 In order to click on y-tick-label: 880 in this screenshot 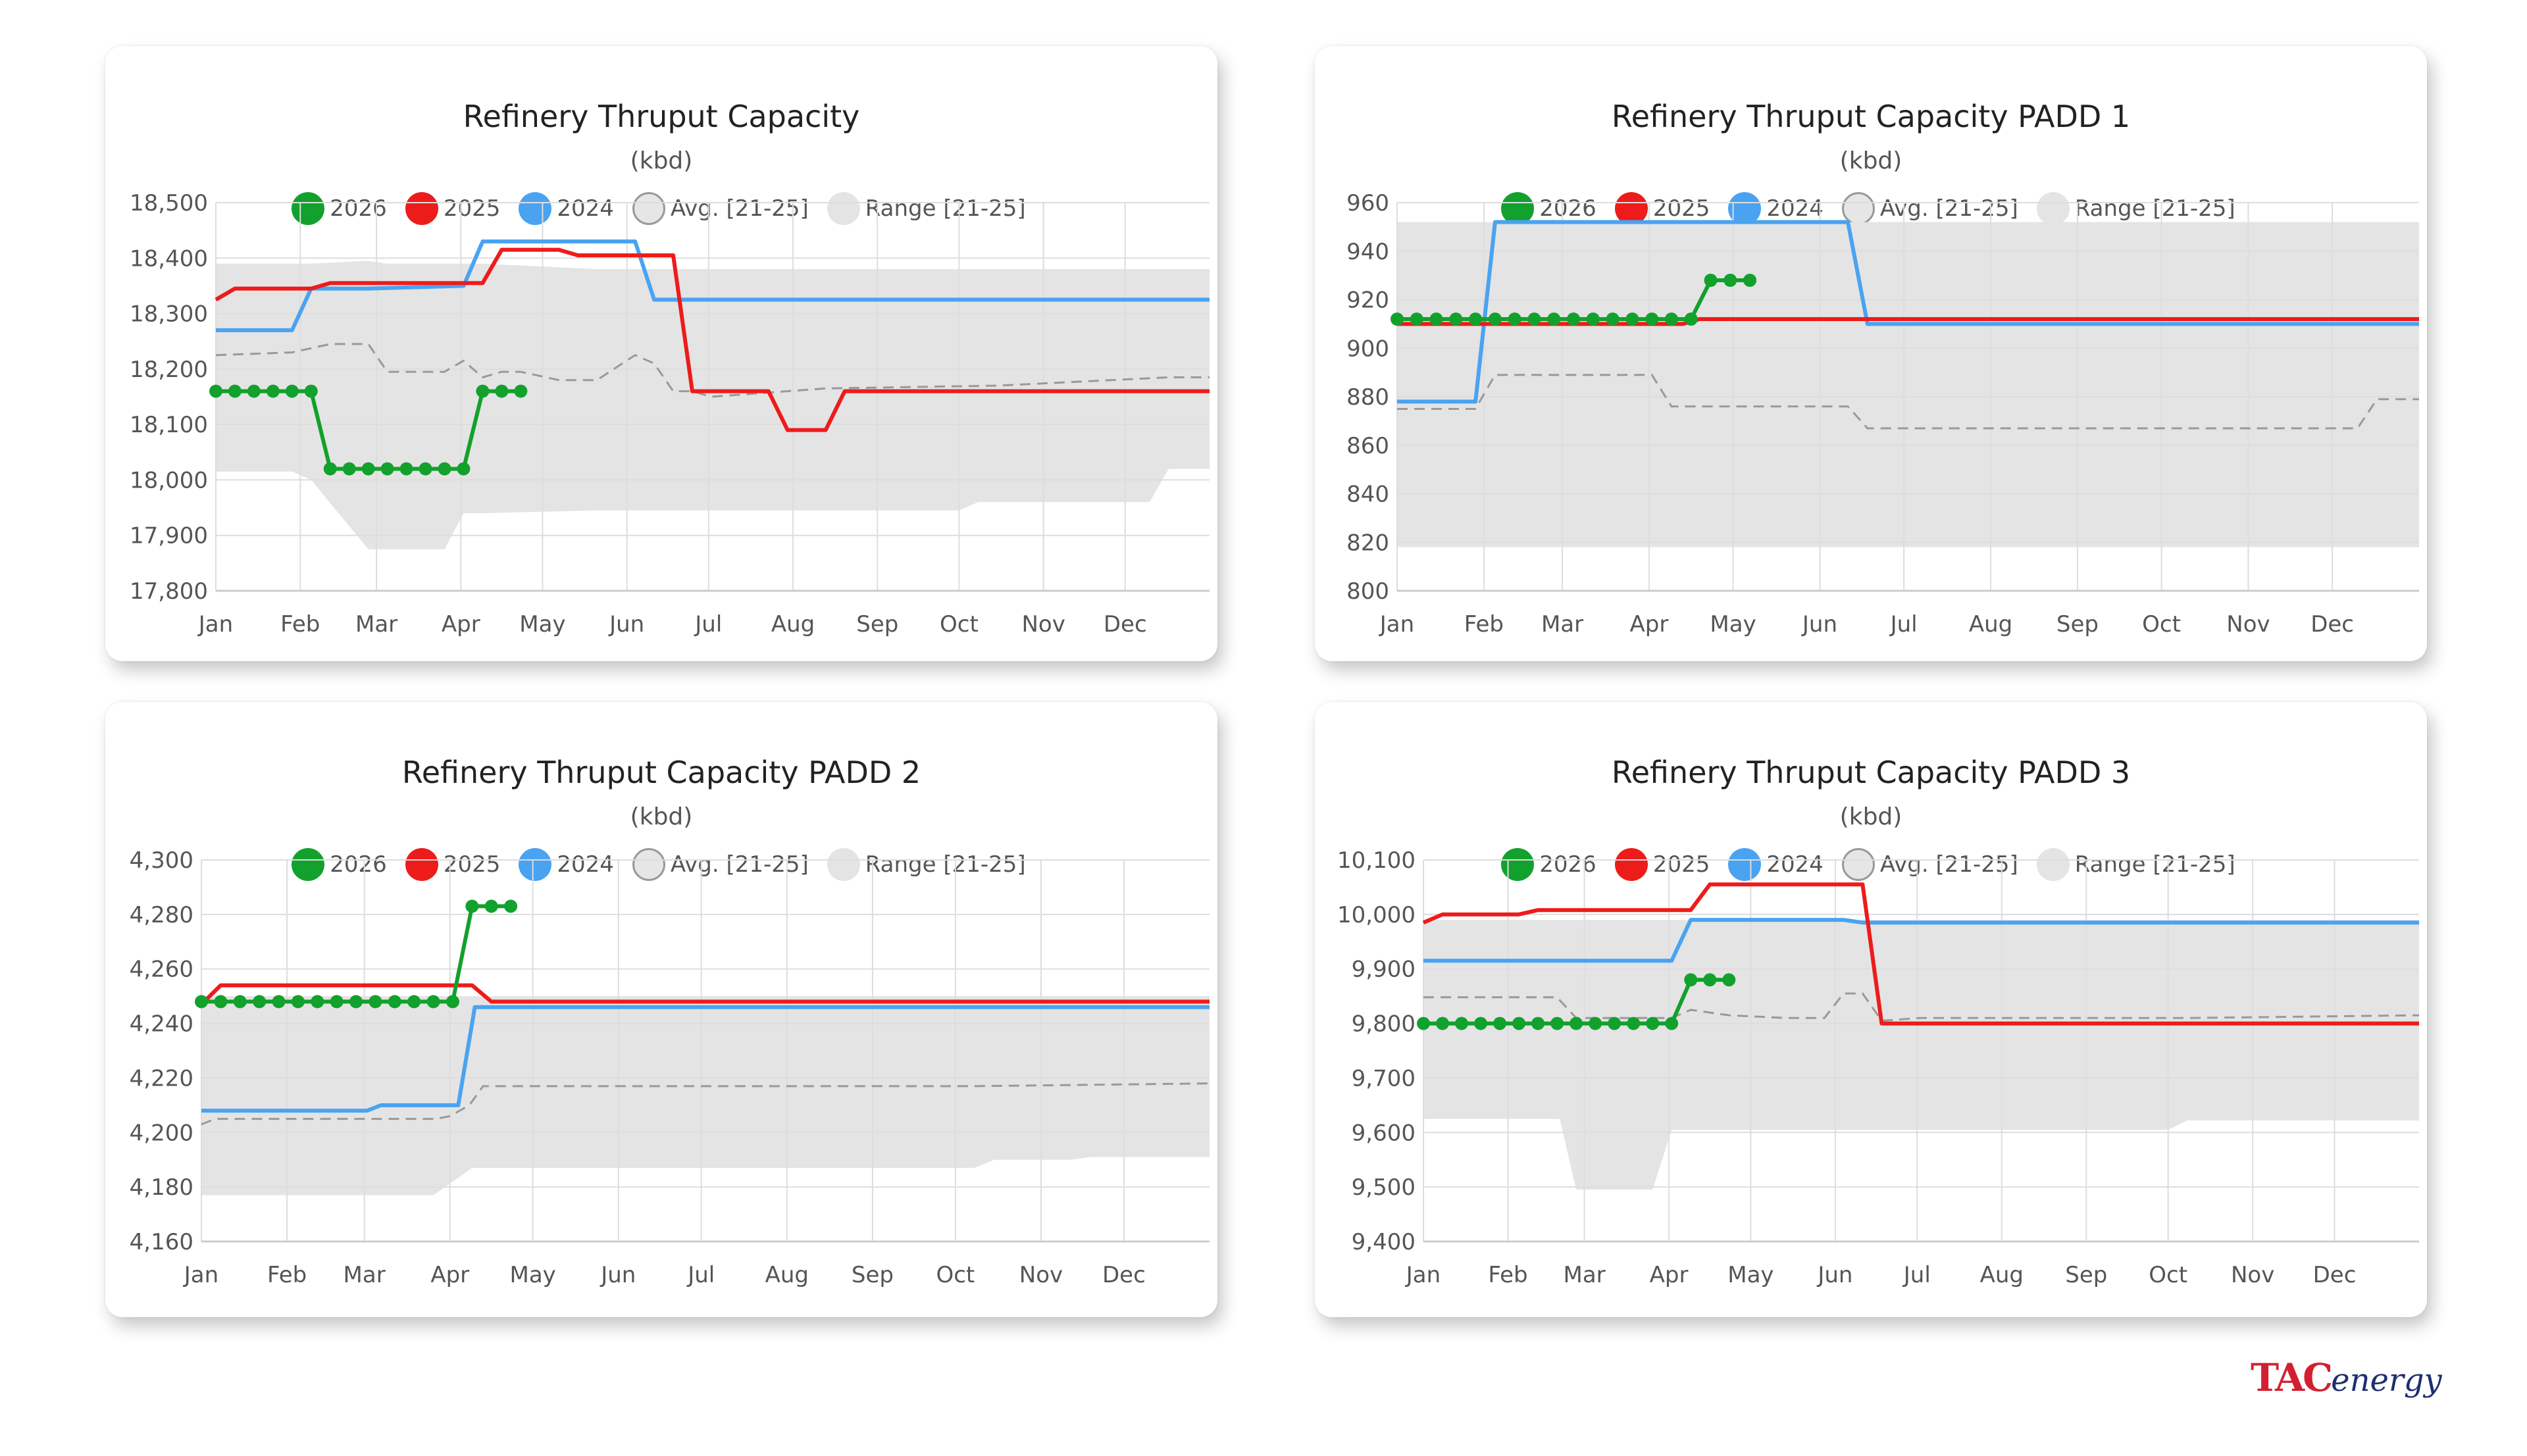, I will do `click(1367, 397)`.